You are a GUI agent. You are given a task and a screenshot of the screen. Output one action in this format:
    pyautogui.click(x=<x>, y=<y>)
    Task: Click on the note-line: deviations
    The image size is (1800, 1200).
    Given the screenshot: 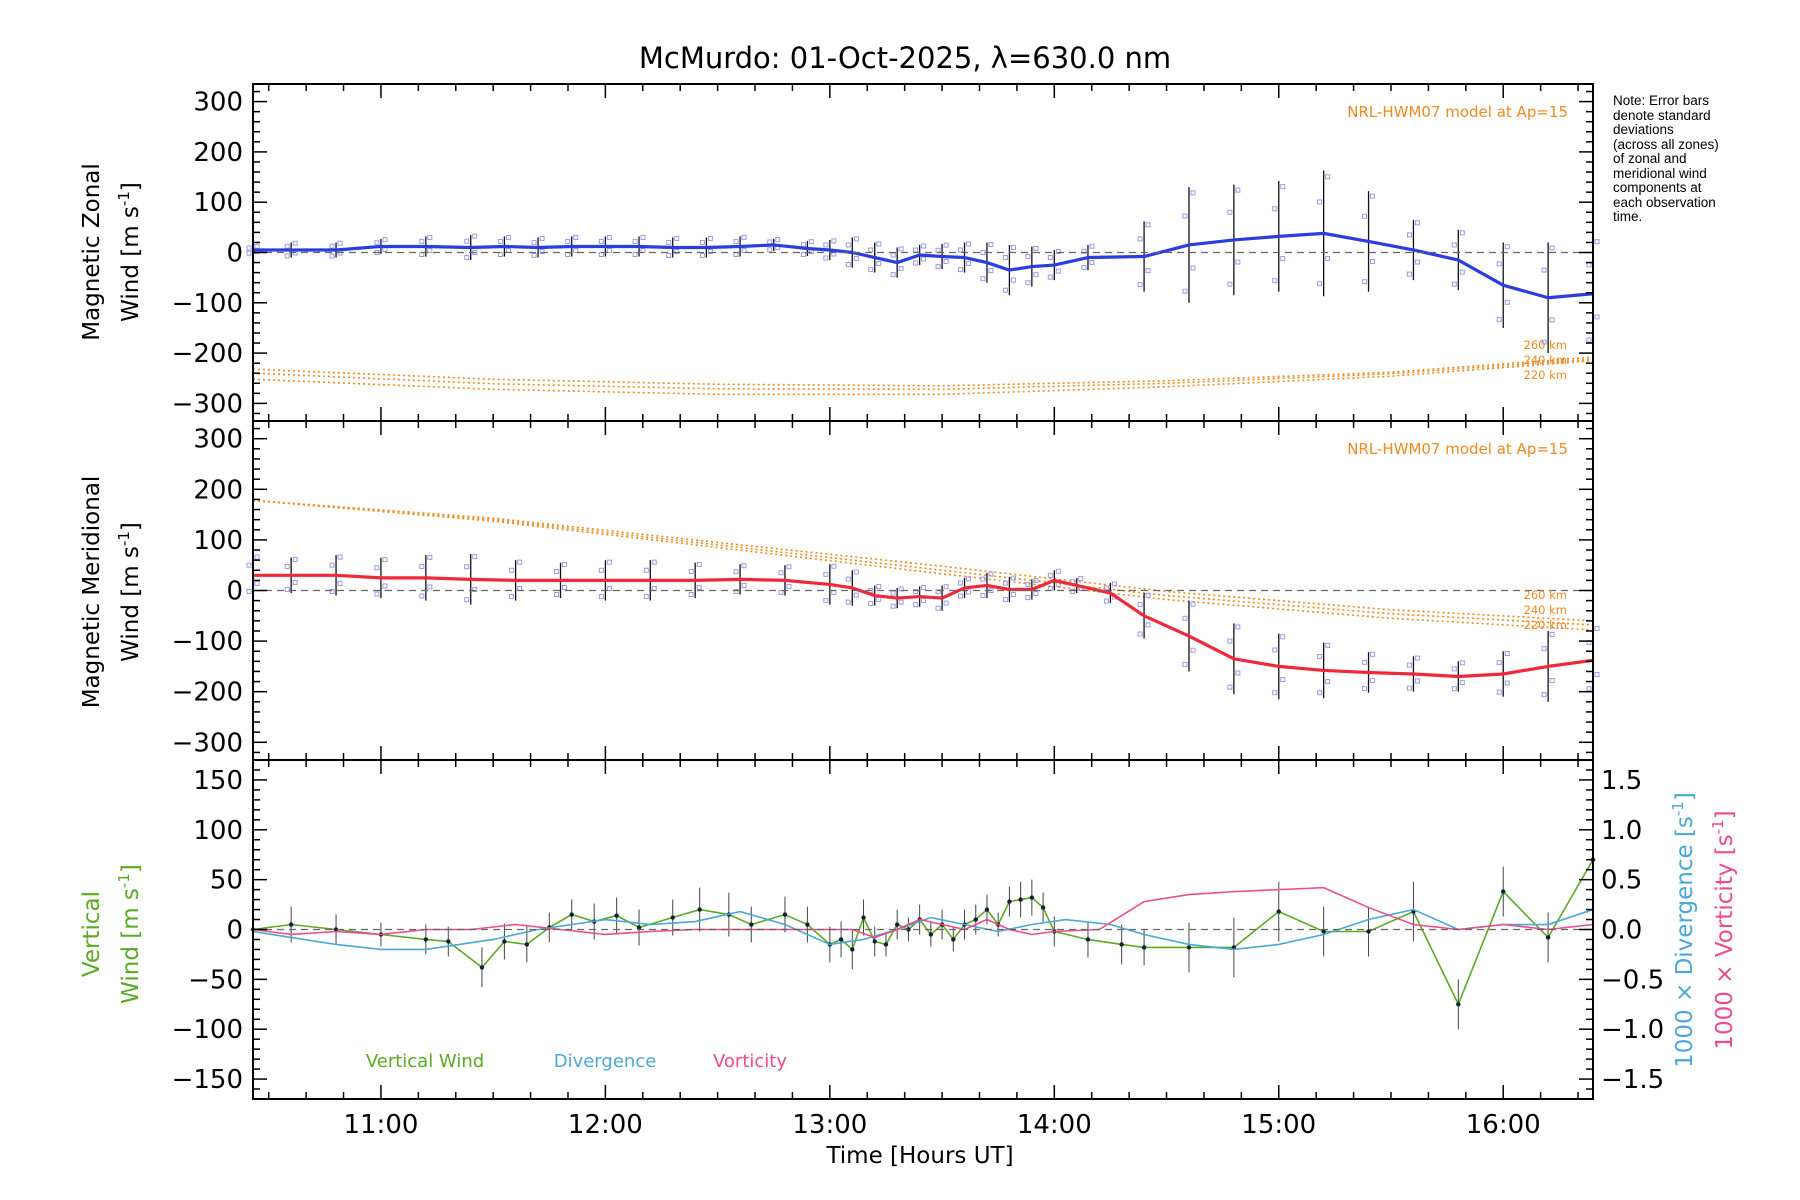 What is the action you would take?
    pyautogui.click(x=1643, y=129)
    